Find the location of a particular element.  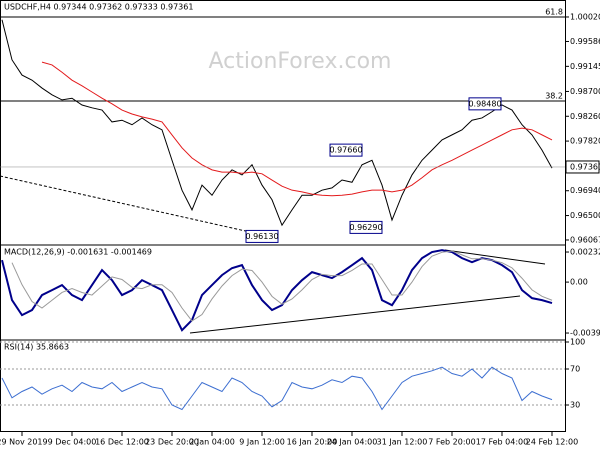

y-tick-label: 0.96940 is located at coordinates (585, 190).